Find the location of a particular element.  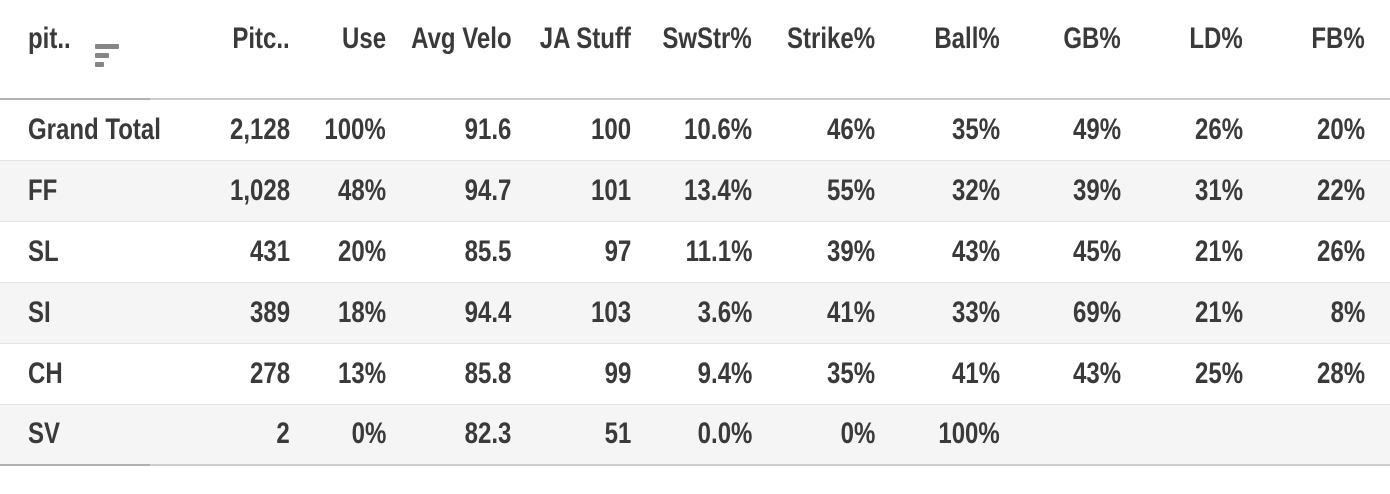

cell-strike-pct: 46% is located at coordinates (813, 130).